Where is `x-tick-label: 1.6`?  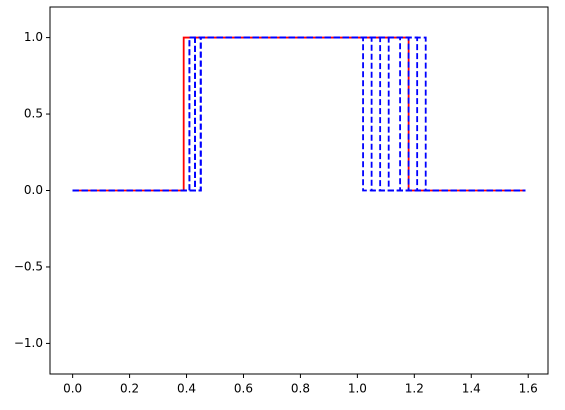 x-tick-label: 1.6 is located at coordinates (528, 389).